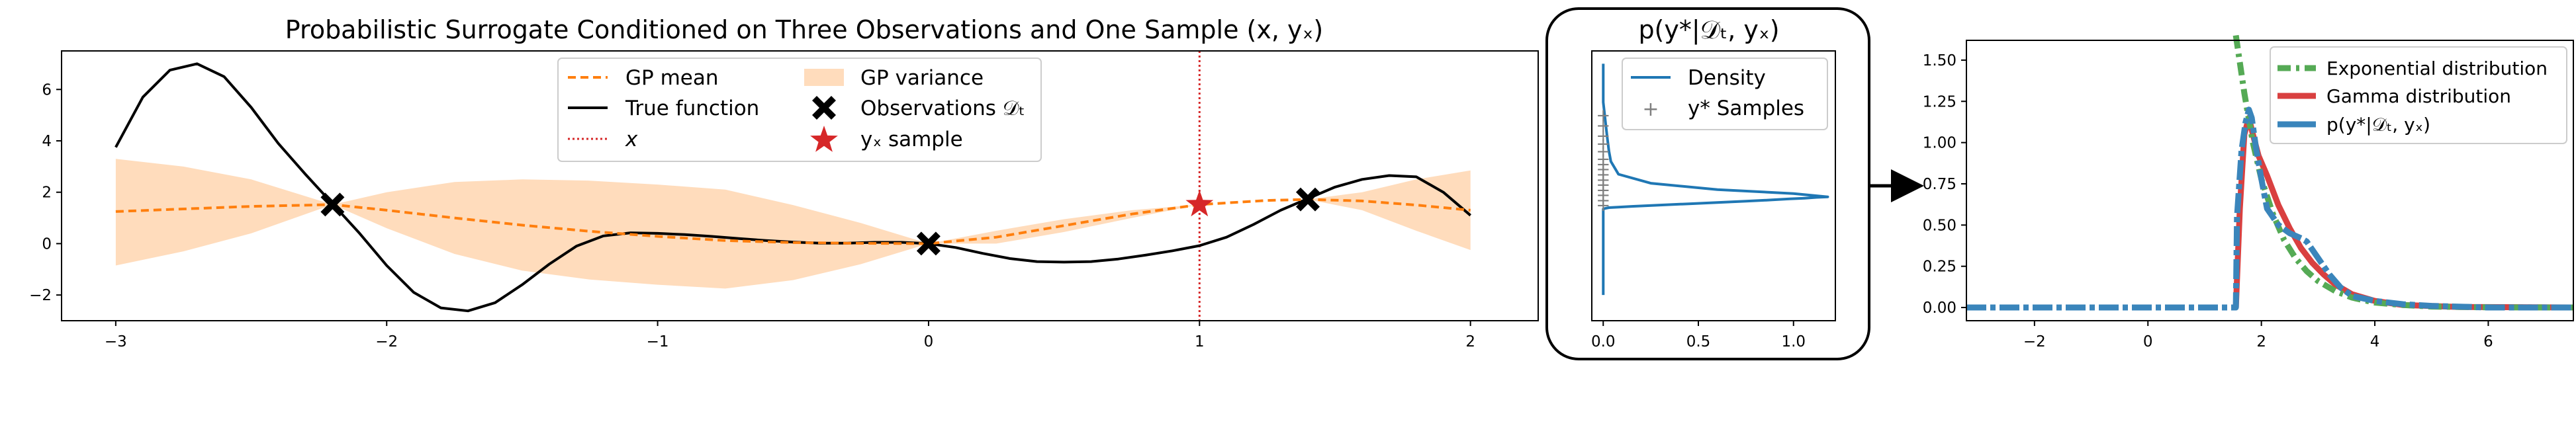 This screenshot has width=2576, height=447. Describe the element at coordinates (942, 108) in the screenshot. I see `legend-observations-label: Observations 𝒟ₜ` at that location.